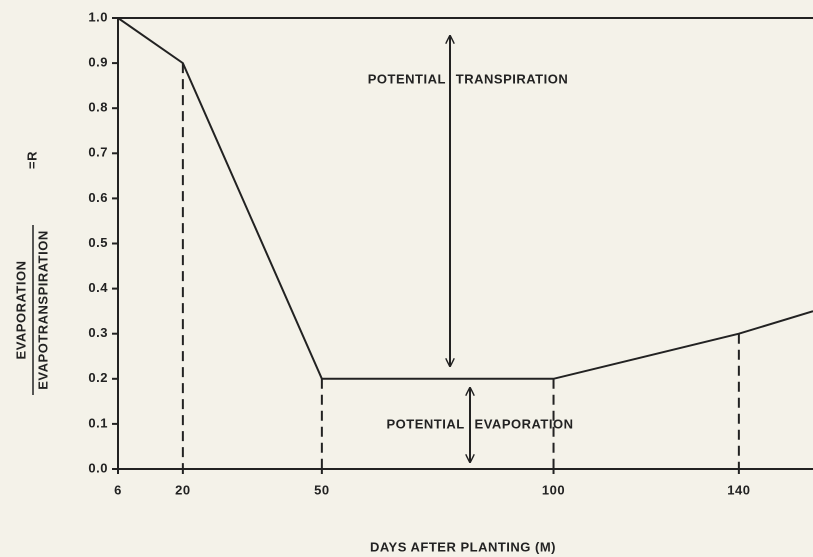  What do you see at coordinates (98, 107) in the screenshot?
I see `y-tick-label: 0.8` at bounding box center [98, 107].